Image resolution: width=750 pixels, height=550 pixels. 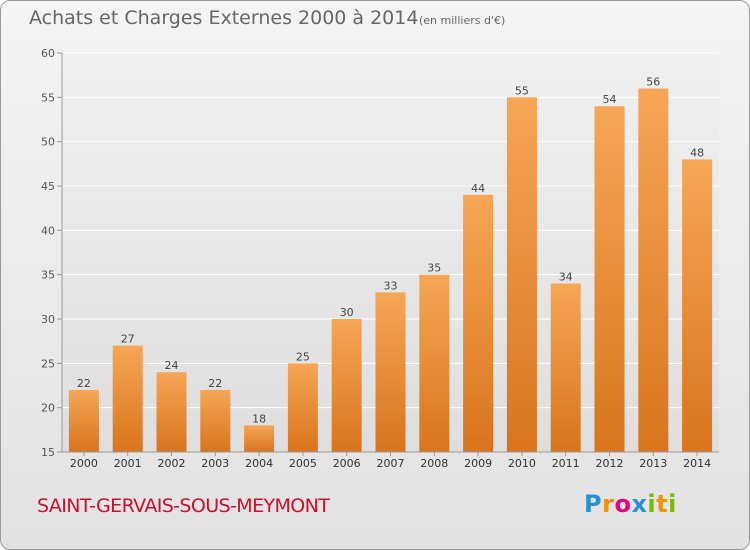 What do you see at coordinates (434, 268) in the screenshot?
I see `data-label: 35` at bounding box center [434, 268].